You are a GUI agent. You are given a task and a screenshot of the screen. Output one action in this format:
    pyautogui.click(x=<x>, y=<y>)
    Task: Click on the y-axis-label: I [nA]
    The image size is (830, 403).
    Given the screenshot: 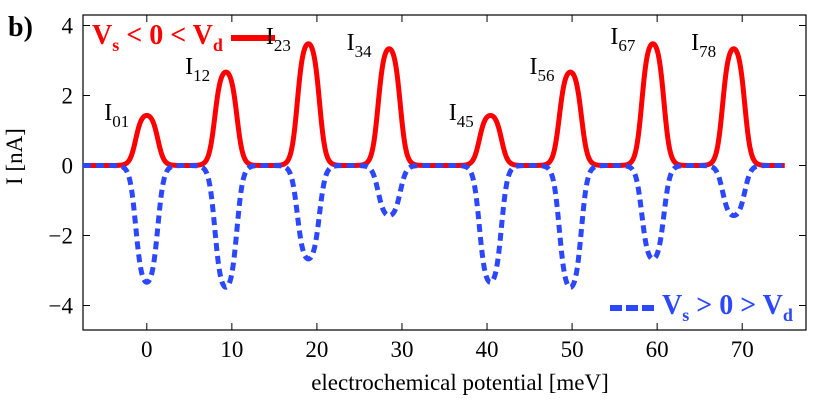 What is the action you would take?
    pyautogui.click(x=14, y=156)
    